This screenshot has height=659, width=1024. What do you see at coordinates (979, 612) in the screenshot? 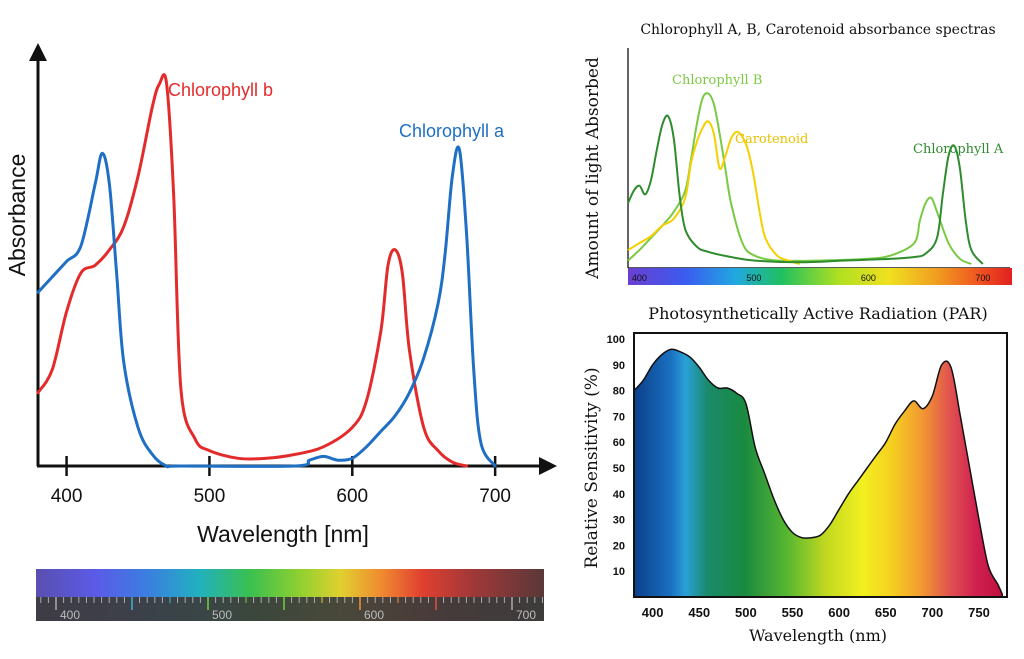
I see `p3-x-tick-label: 750` at bounding box center [979, 612].